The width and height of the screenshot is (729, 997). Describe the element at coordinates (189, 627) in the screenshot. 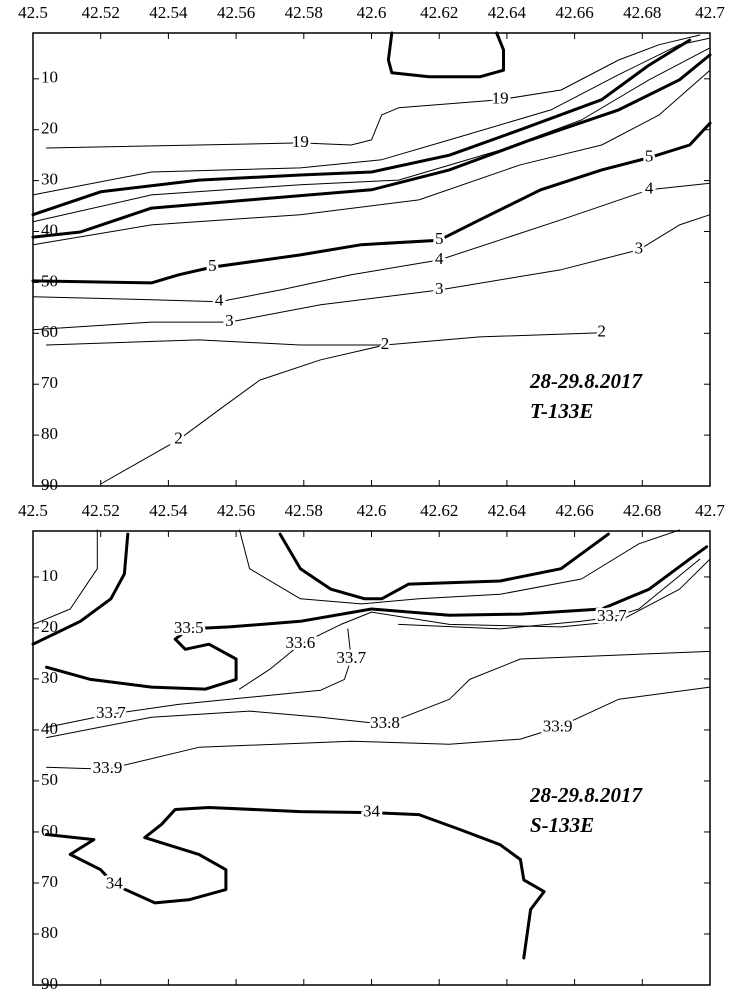

I see `contour-label: 33.5` at that location.